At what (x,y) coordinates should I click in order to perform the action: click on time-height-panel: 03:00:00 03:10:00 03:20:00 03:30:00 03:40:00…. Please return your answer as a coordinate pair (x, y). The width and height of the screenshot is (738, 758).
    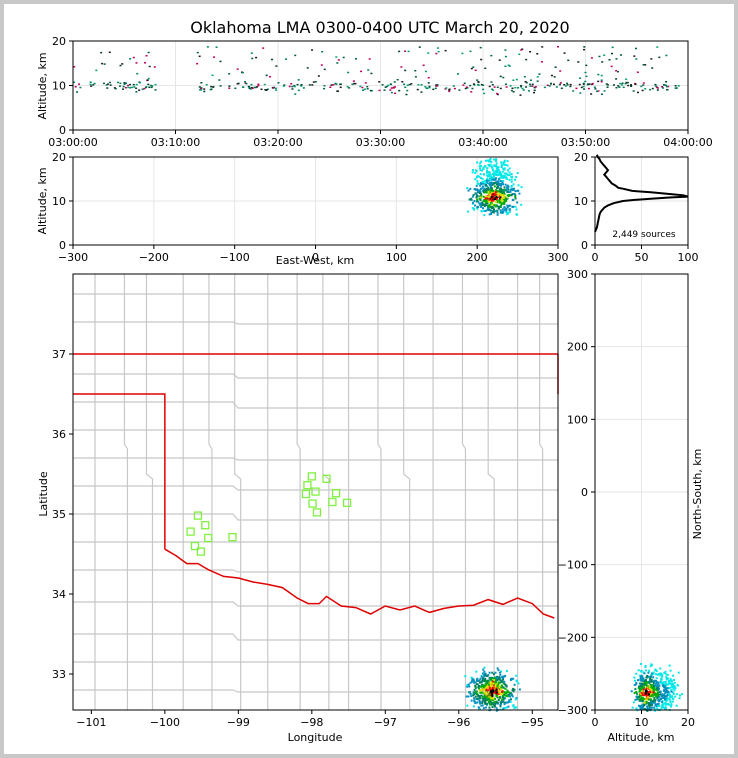
    Looking at the image, I should click on (374, 92).